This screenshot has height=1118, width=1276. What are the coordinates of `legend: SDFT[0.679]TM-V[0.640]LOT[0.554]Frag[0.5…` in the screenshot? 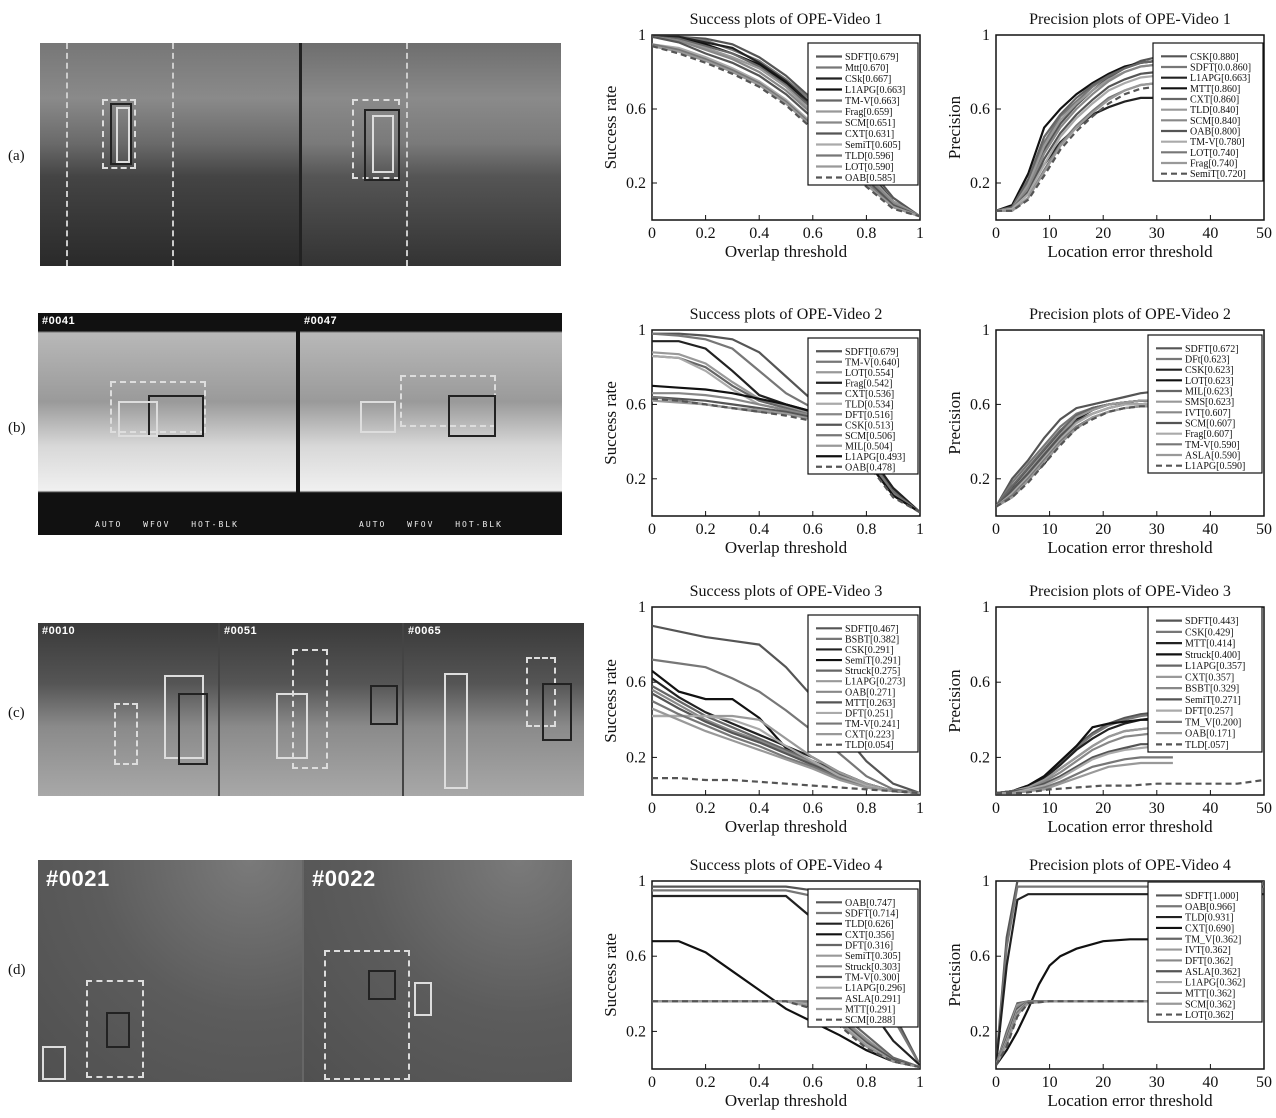 It's located at (863, 406).